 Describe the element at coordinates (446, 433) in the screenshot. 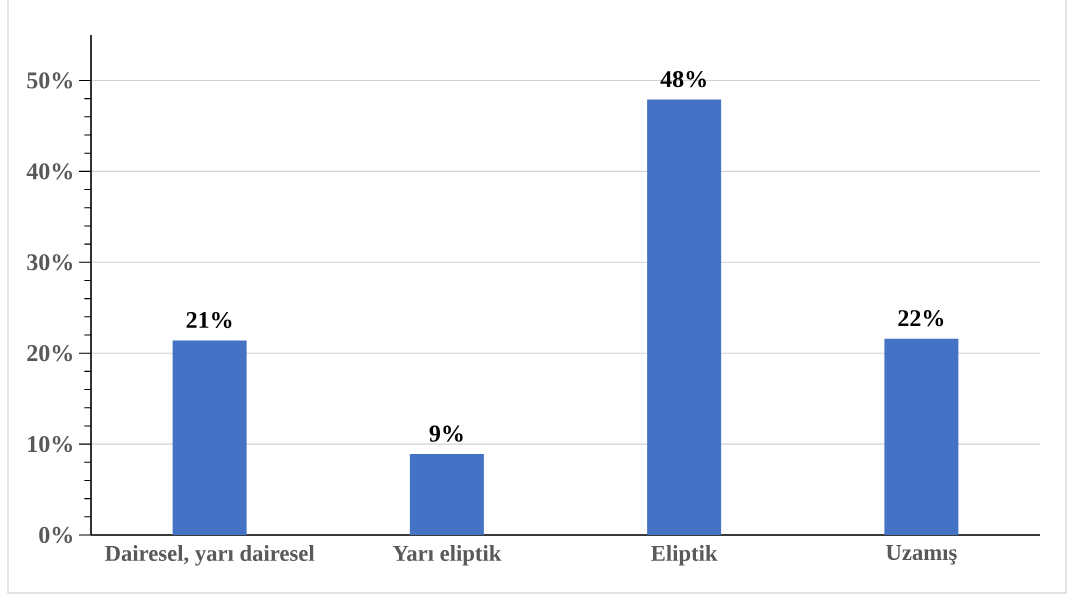

I see `data-label: 9%` at that location.